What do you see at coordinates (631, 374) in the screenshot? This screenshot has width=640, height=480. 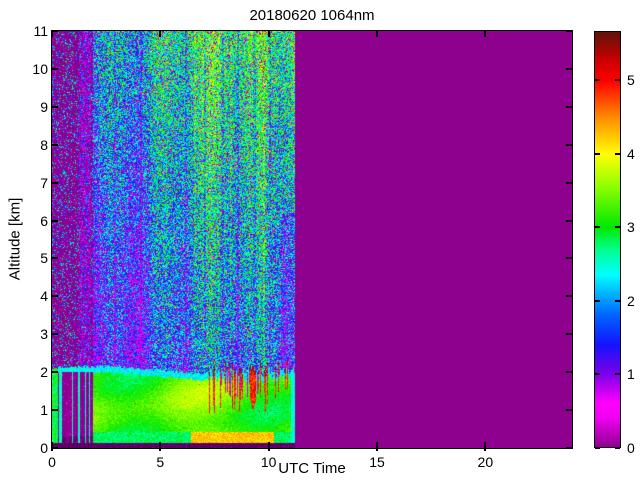 I see `colorbar-tick-label: 1` at bounding box center [631, 374].